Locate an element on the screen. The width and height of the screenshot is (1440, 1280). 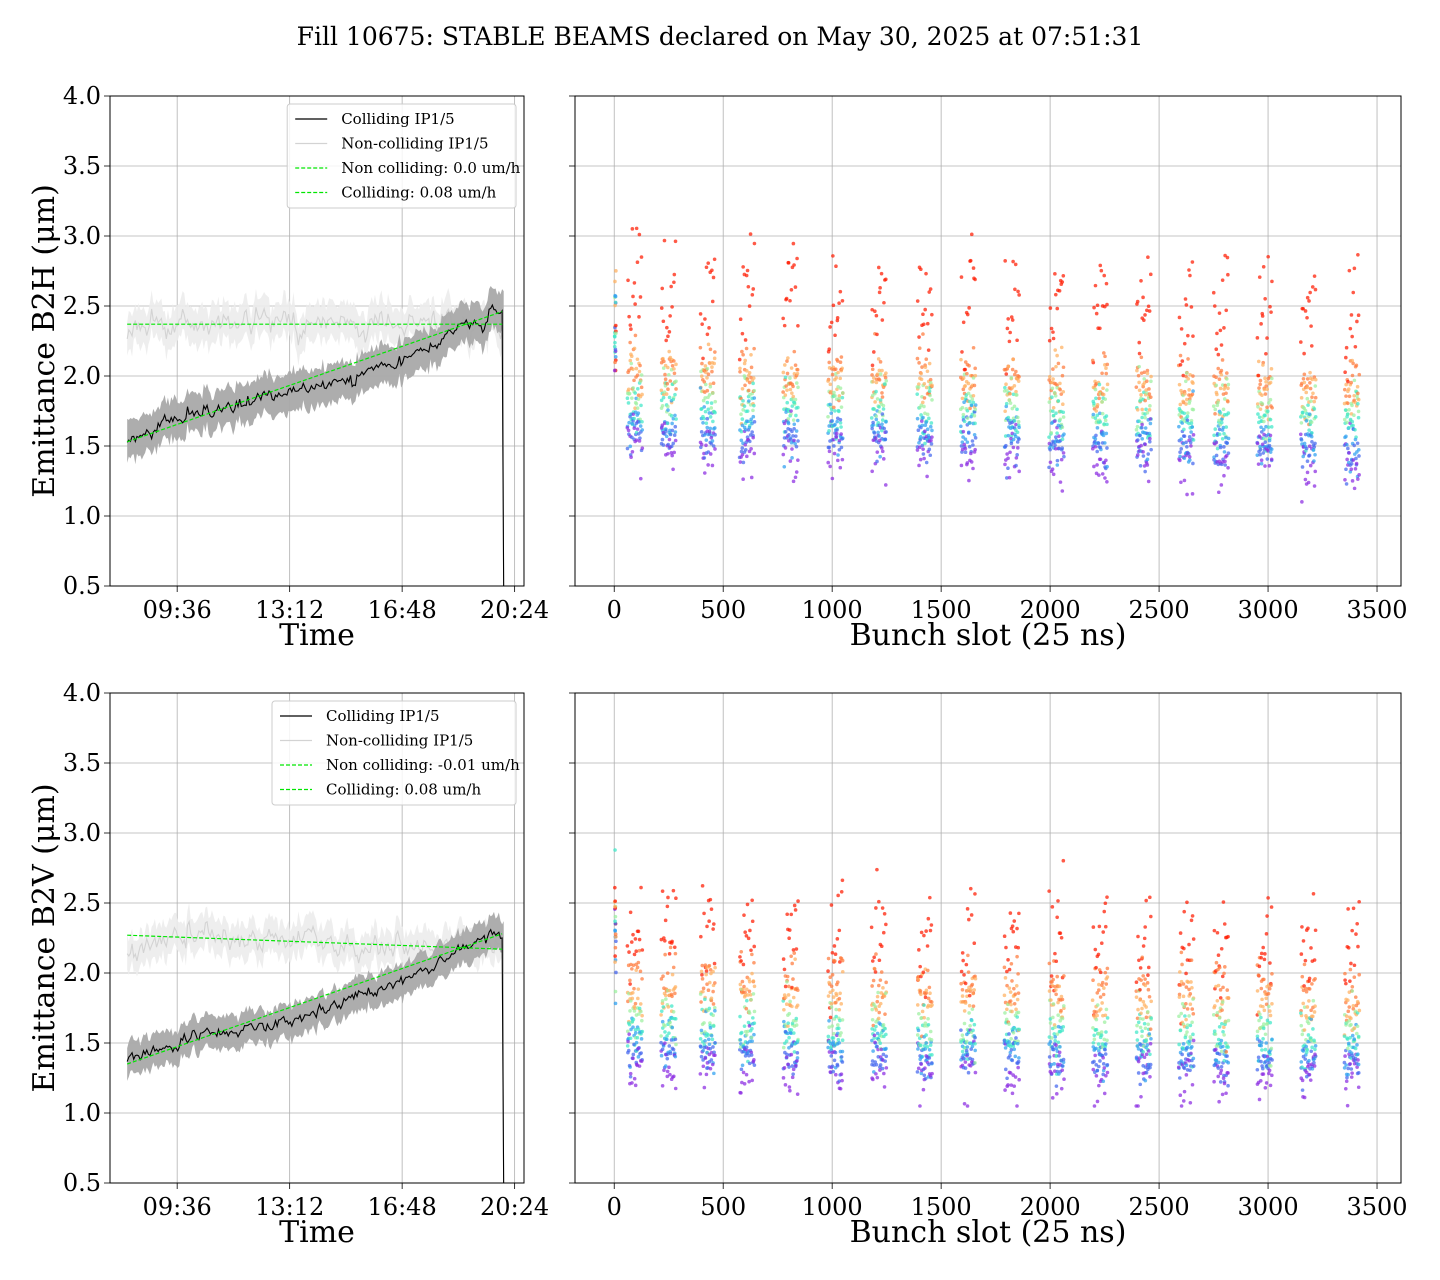
b2h-time-legend-label: Non-colliding IP1/5 is located at coordinates (414, 144).